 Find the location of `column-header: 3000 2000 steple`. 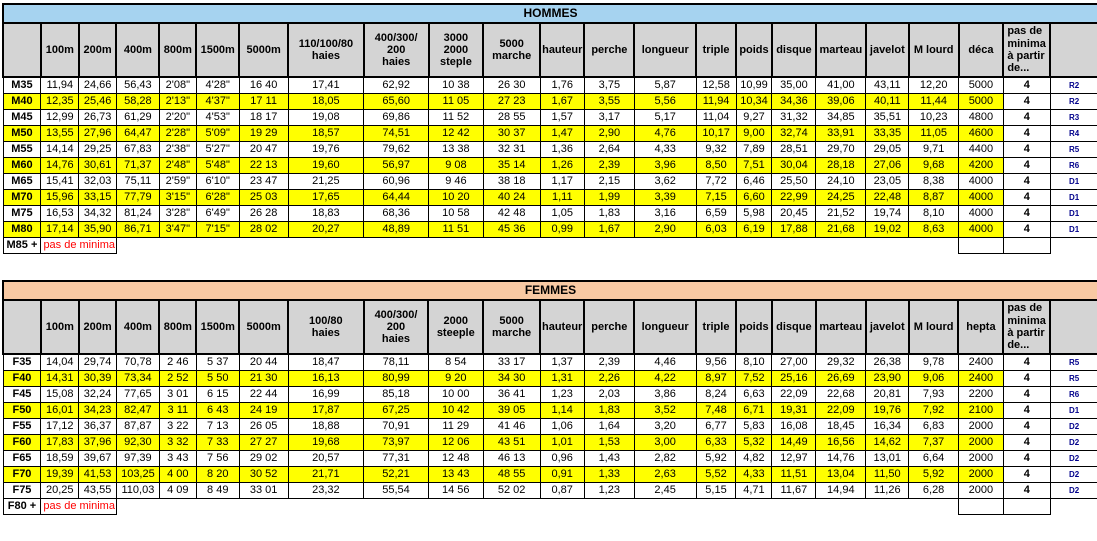

column-header: 3000 2000 steple is located at coordinates (456, 50).